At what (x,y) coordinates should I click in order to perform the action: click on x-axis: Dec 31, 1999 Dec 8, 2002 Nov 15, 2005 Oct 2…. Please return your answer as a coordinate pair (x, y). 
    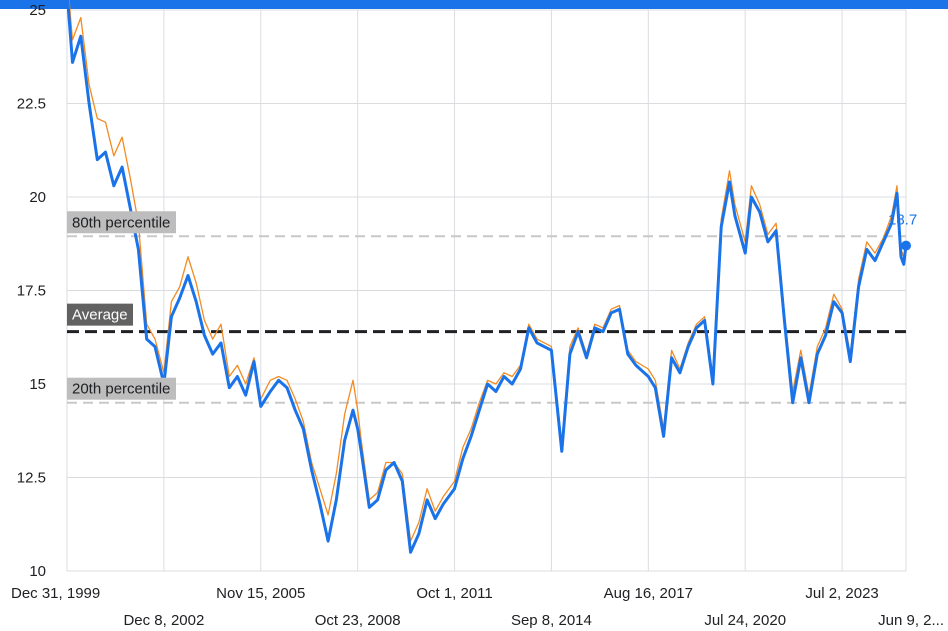
    Looking at the image, I should click on (477, 607).